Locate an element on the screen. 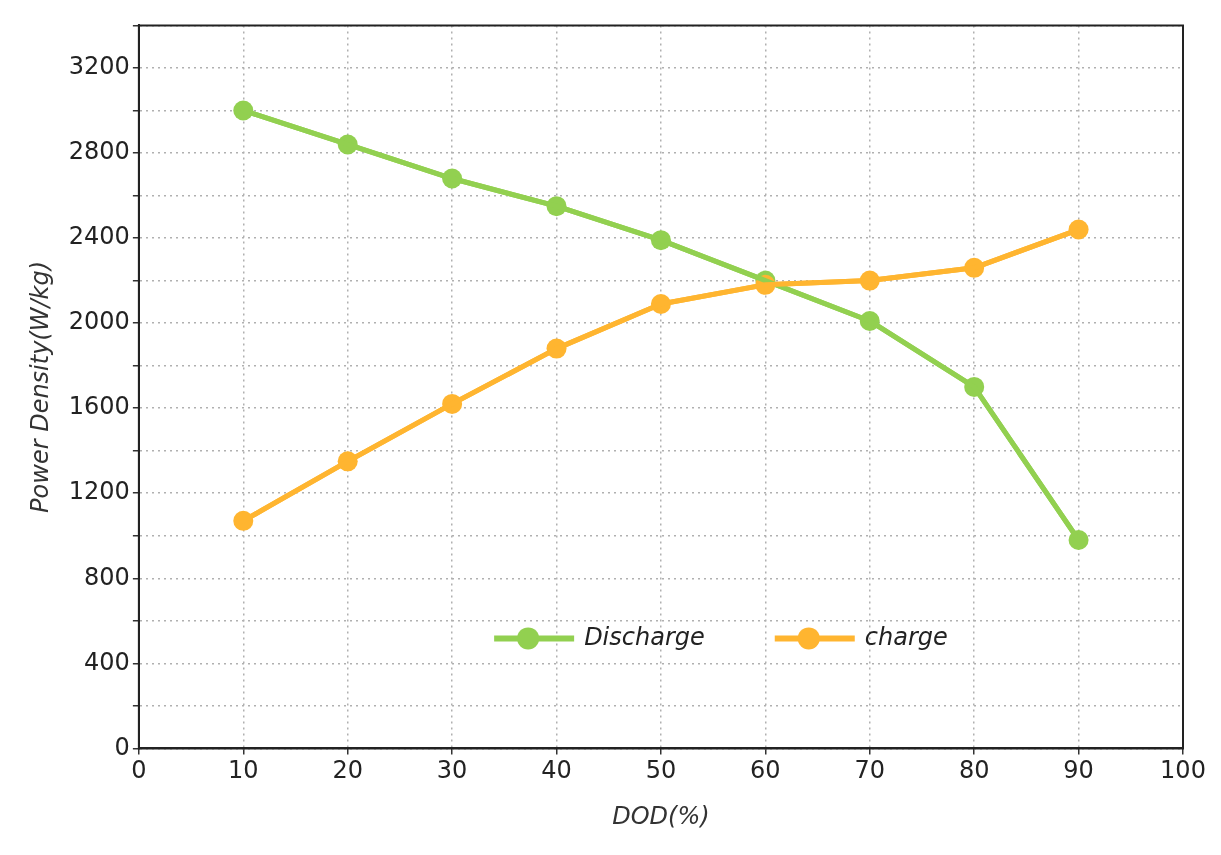  x-tick-label: 40 is located at coordinates (556, 770).